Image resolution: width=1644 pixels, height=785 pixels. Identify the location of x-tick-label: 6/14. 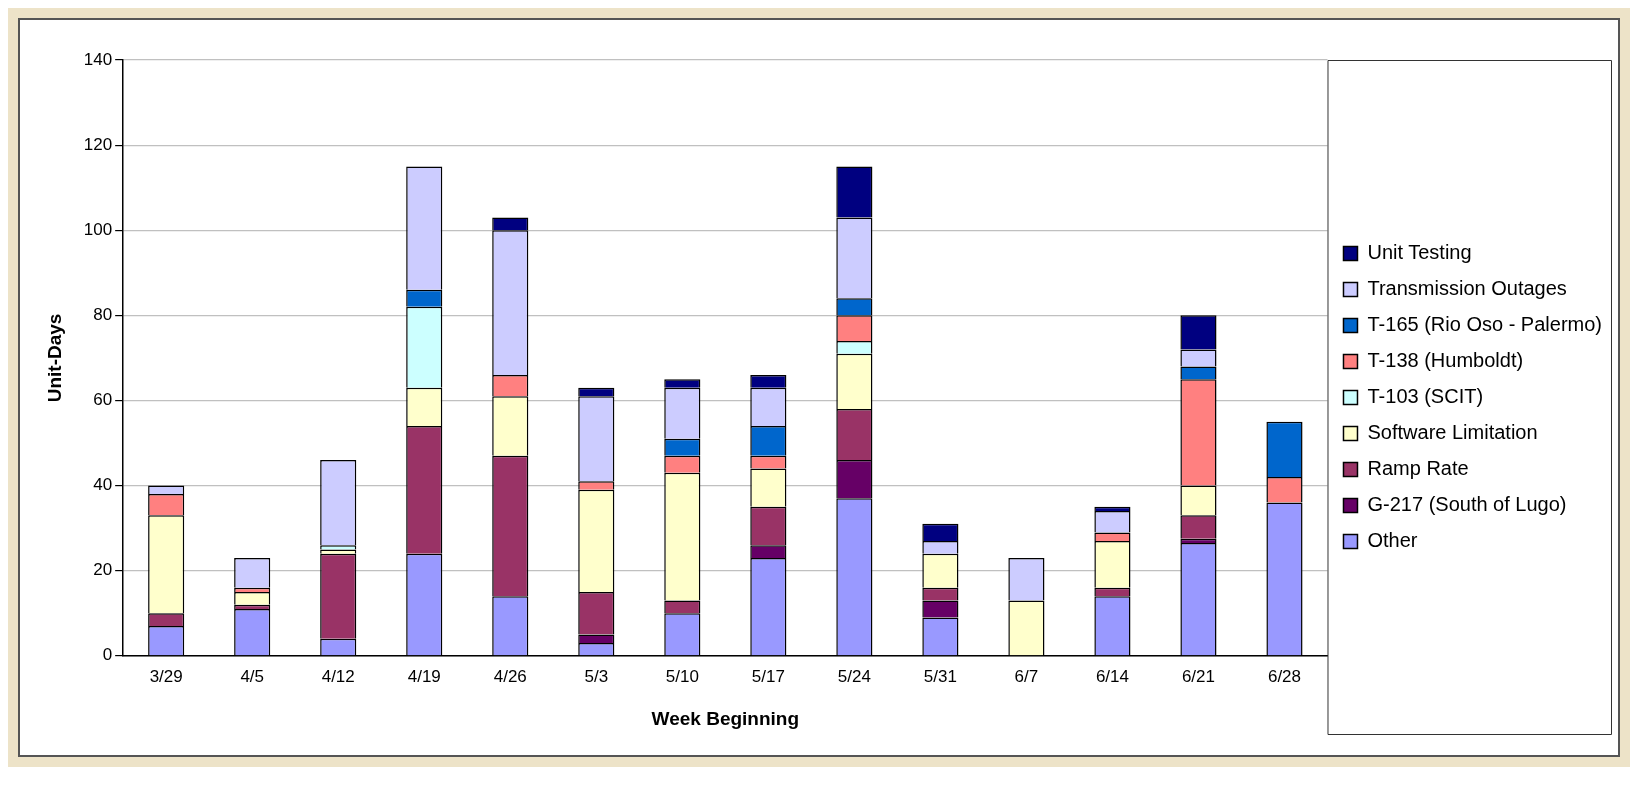
(1112, 676).